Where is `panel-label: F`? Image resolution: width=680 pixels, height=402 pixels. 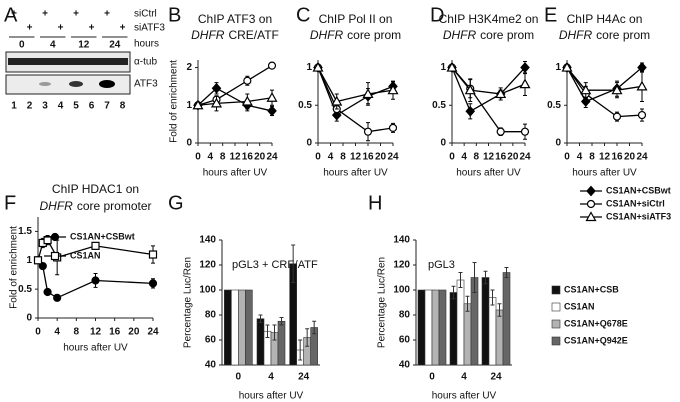 panel-label: F is located at coordinates (10, 203).